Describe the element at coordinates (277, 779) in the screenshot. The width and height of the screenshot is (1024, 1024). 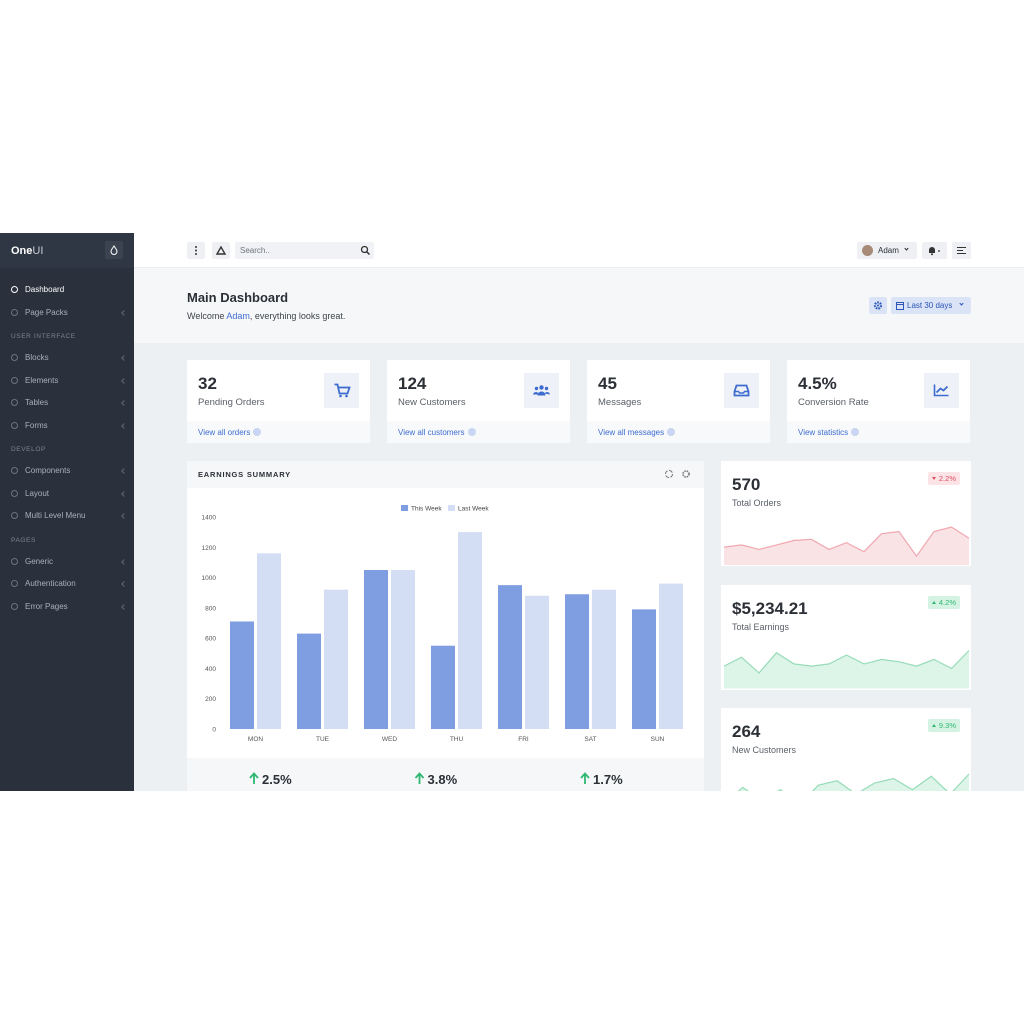
I see `growth-value: 2.5%` at that location.